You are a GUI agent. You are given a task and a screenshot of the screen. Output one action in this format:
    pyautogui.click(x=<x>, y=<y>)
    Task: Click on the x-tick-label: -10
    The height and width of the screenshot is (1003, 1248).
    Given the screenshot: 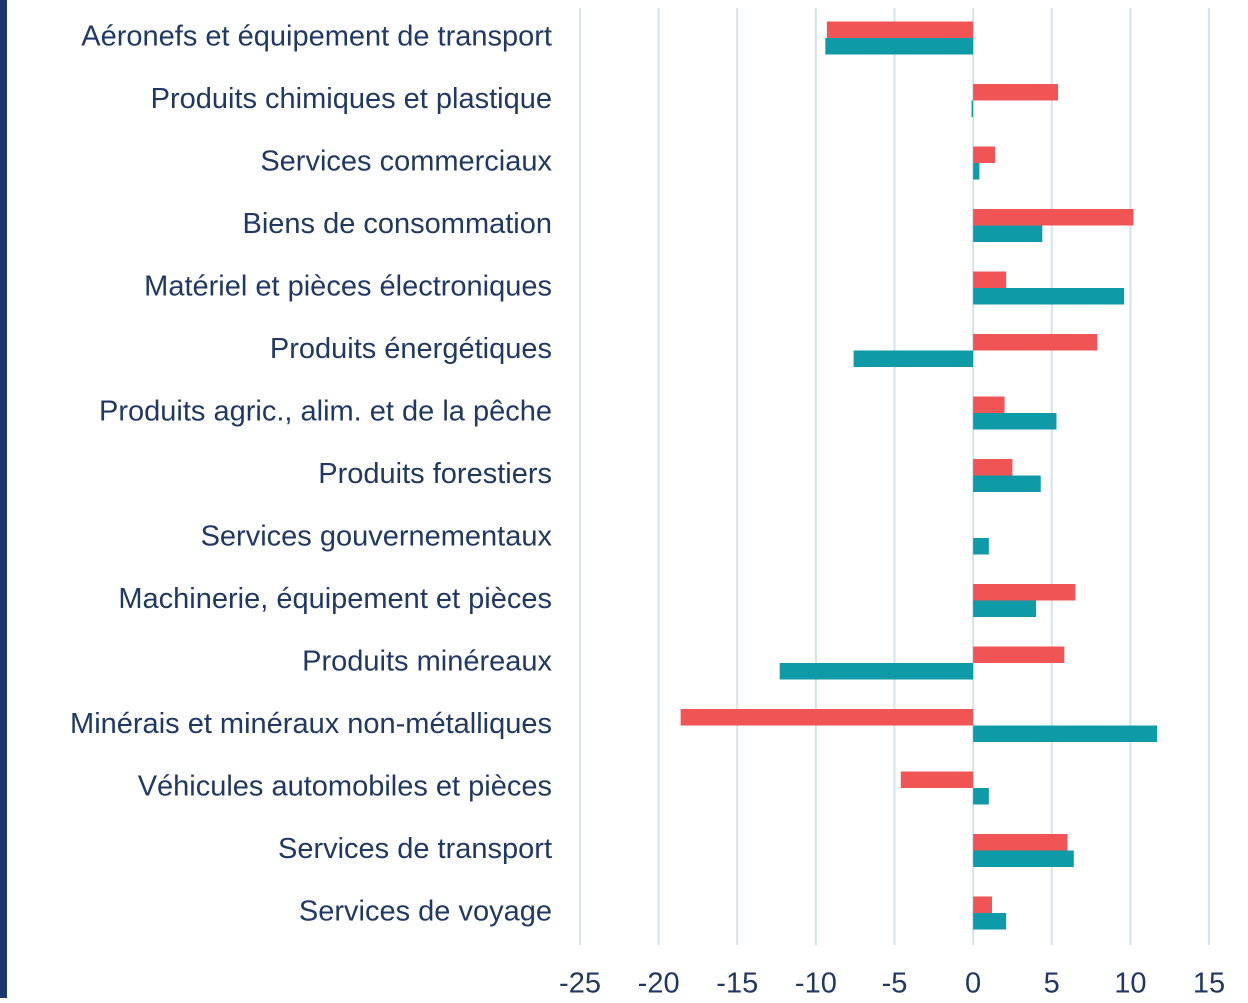 What is the action you would take?
    pyautogui.click(x=816, y=983)
    